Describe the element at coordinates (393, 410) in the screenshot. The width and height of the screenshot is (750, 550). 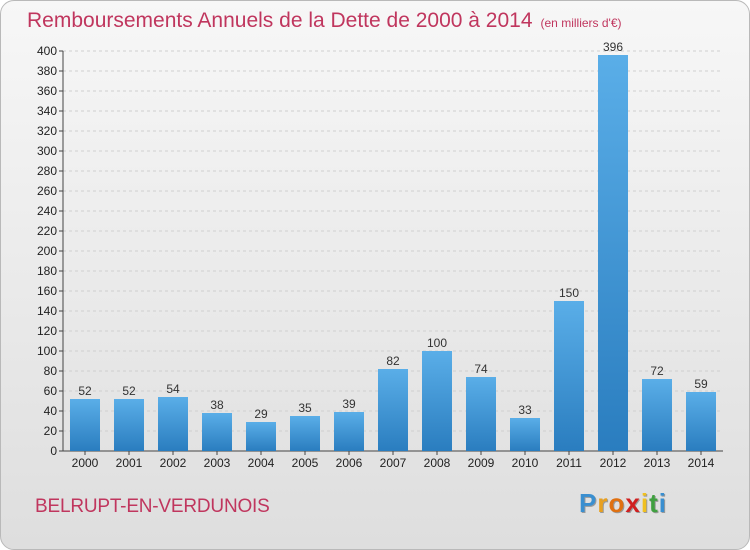
I see `bar-2007` at that location.